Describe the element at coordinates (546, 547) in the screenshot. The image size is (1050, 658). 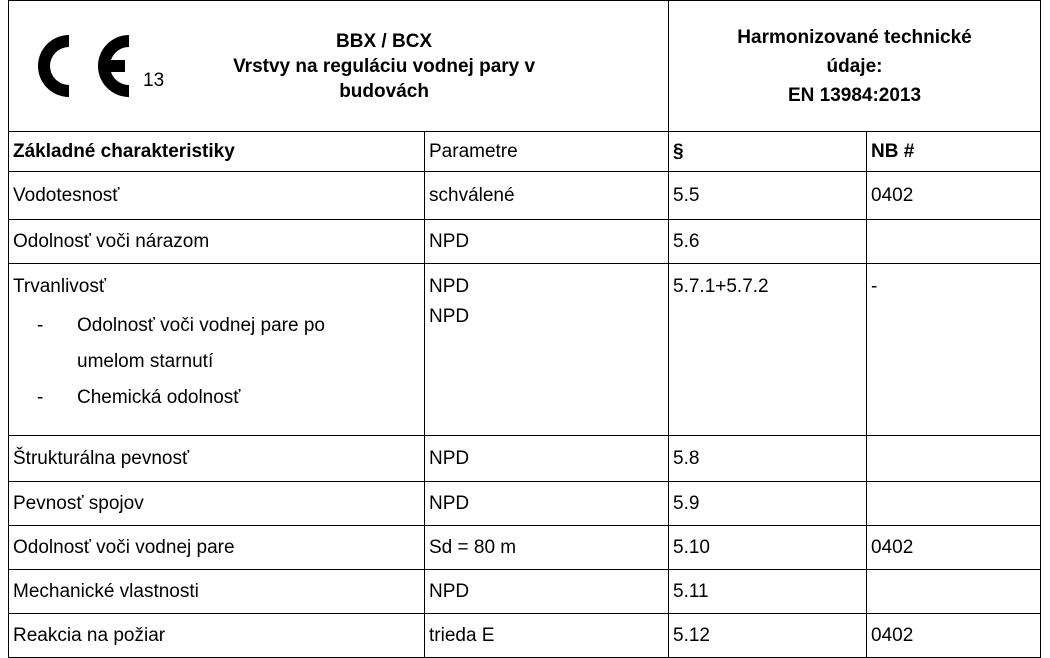
I see `parameter-cell: Sd = 80 m` at that location.